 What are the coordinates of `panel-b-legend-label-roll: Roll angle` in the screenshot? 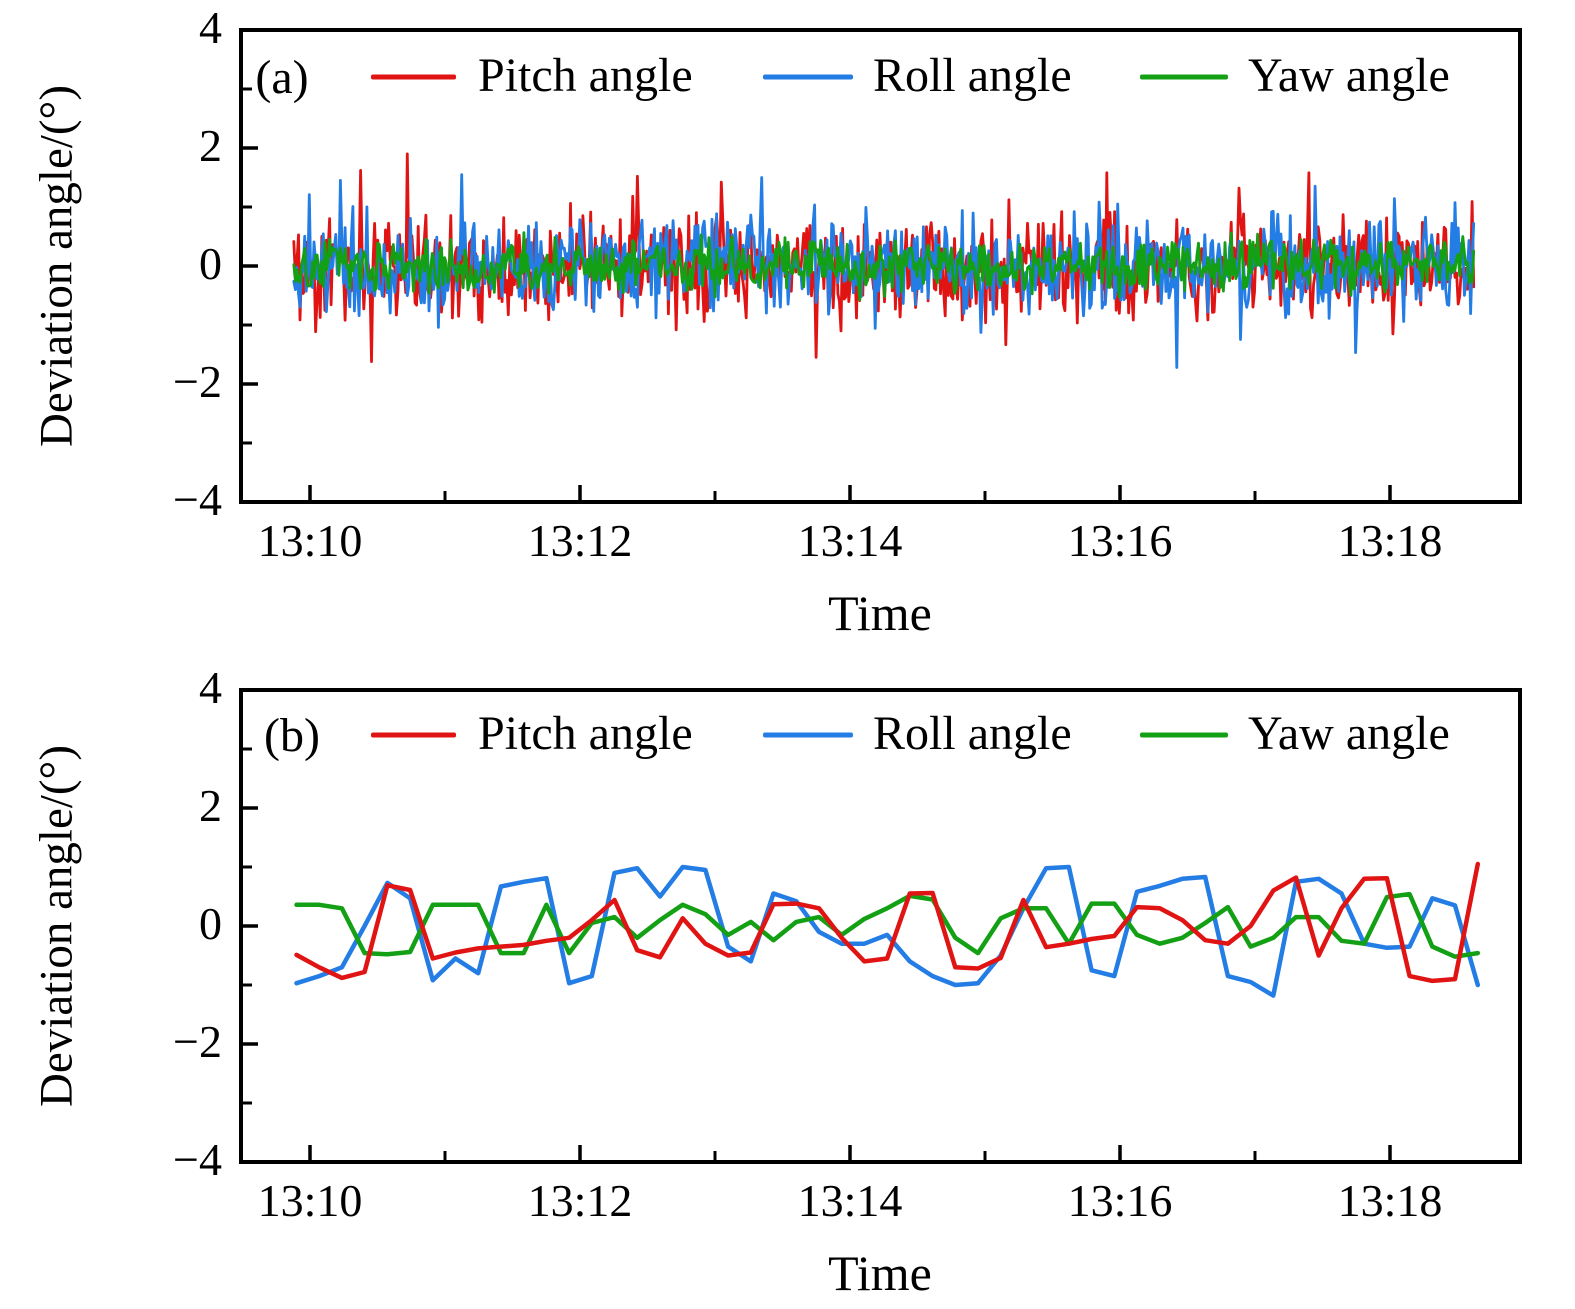 It's located at (972, 734).